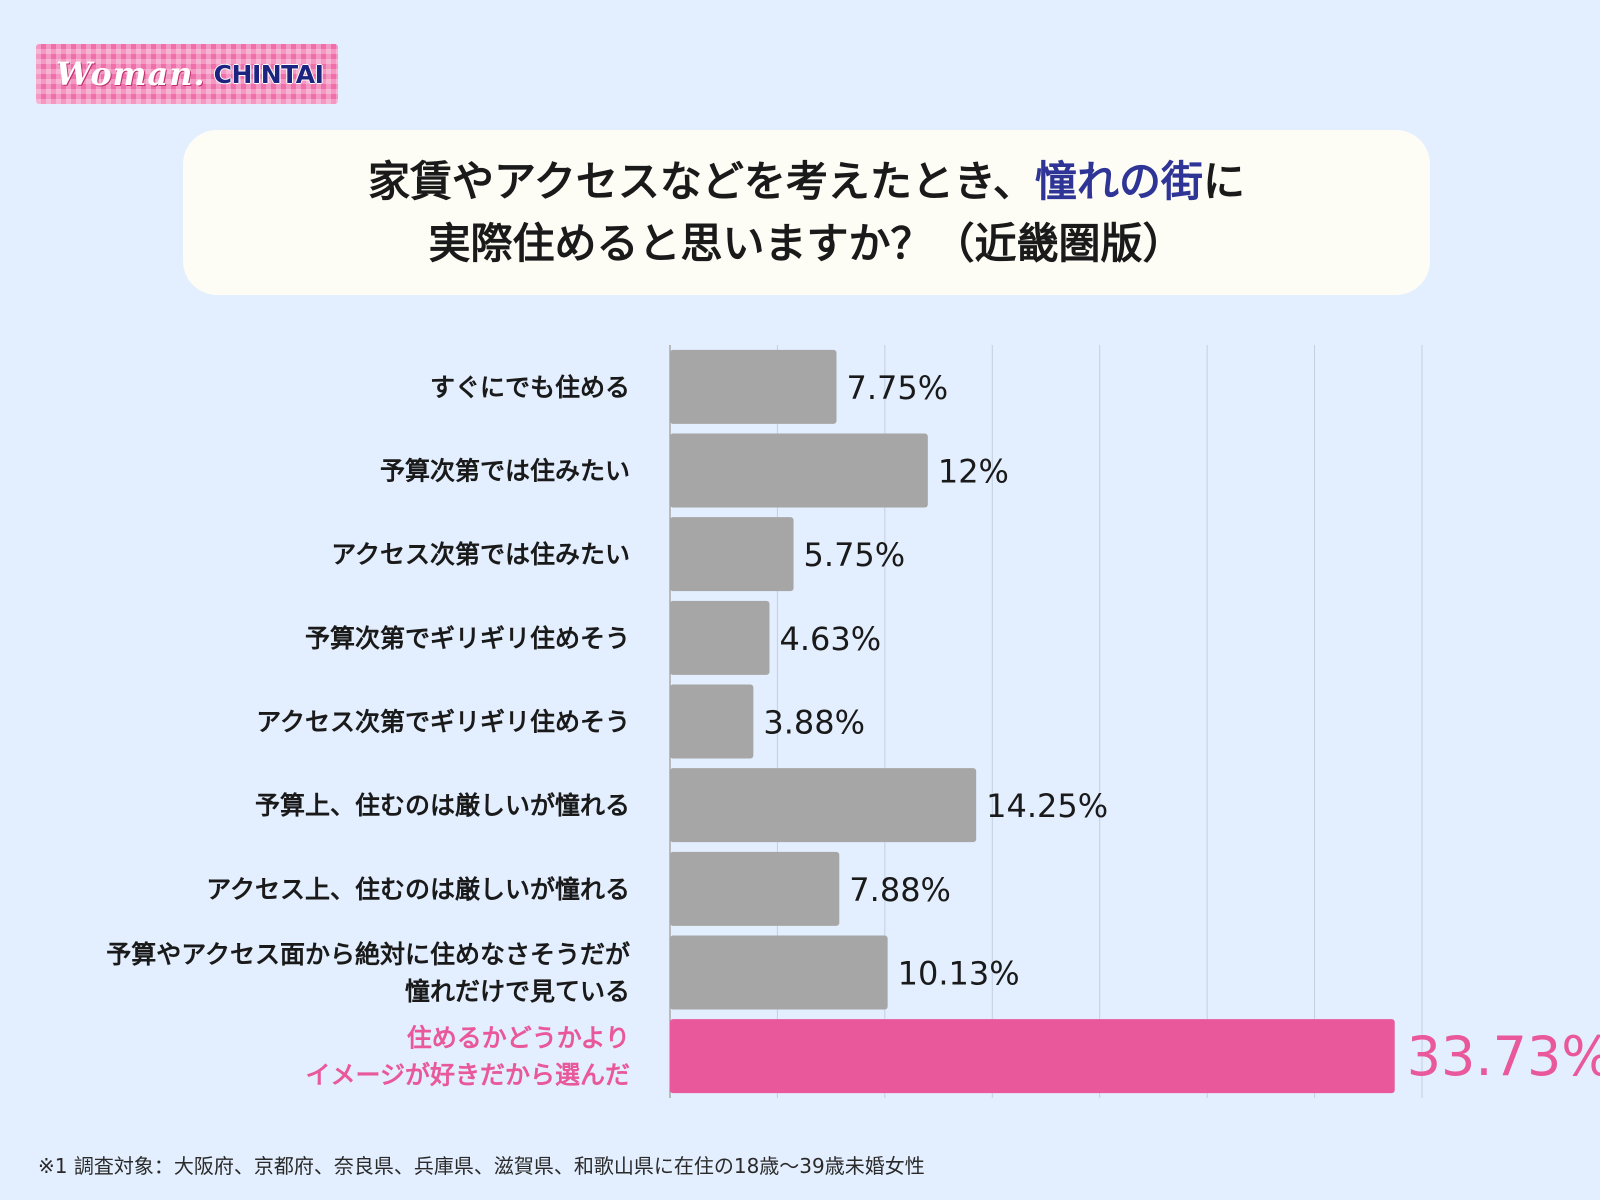 The height and width of the screenshot is (1200, 1600). Describe the element at coordinates (368, 954) in the screenshot. I see `category-label-line: 予算やアクセス面から絶対に住めなさそうだが` at that location.